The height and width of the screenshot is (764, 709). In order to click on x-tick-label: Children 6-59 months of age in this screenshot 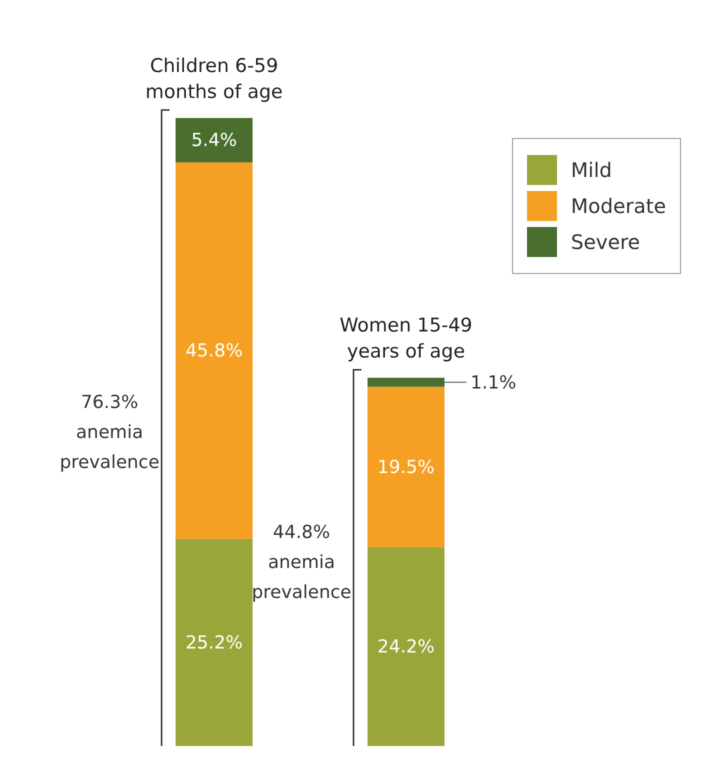, I will do `click(214, 79)`.